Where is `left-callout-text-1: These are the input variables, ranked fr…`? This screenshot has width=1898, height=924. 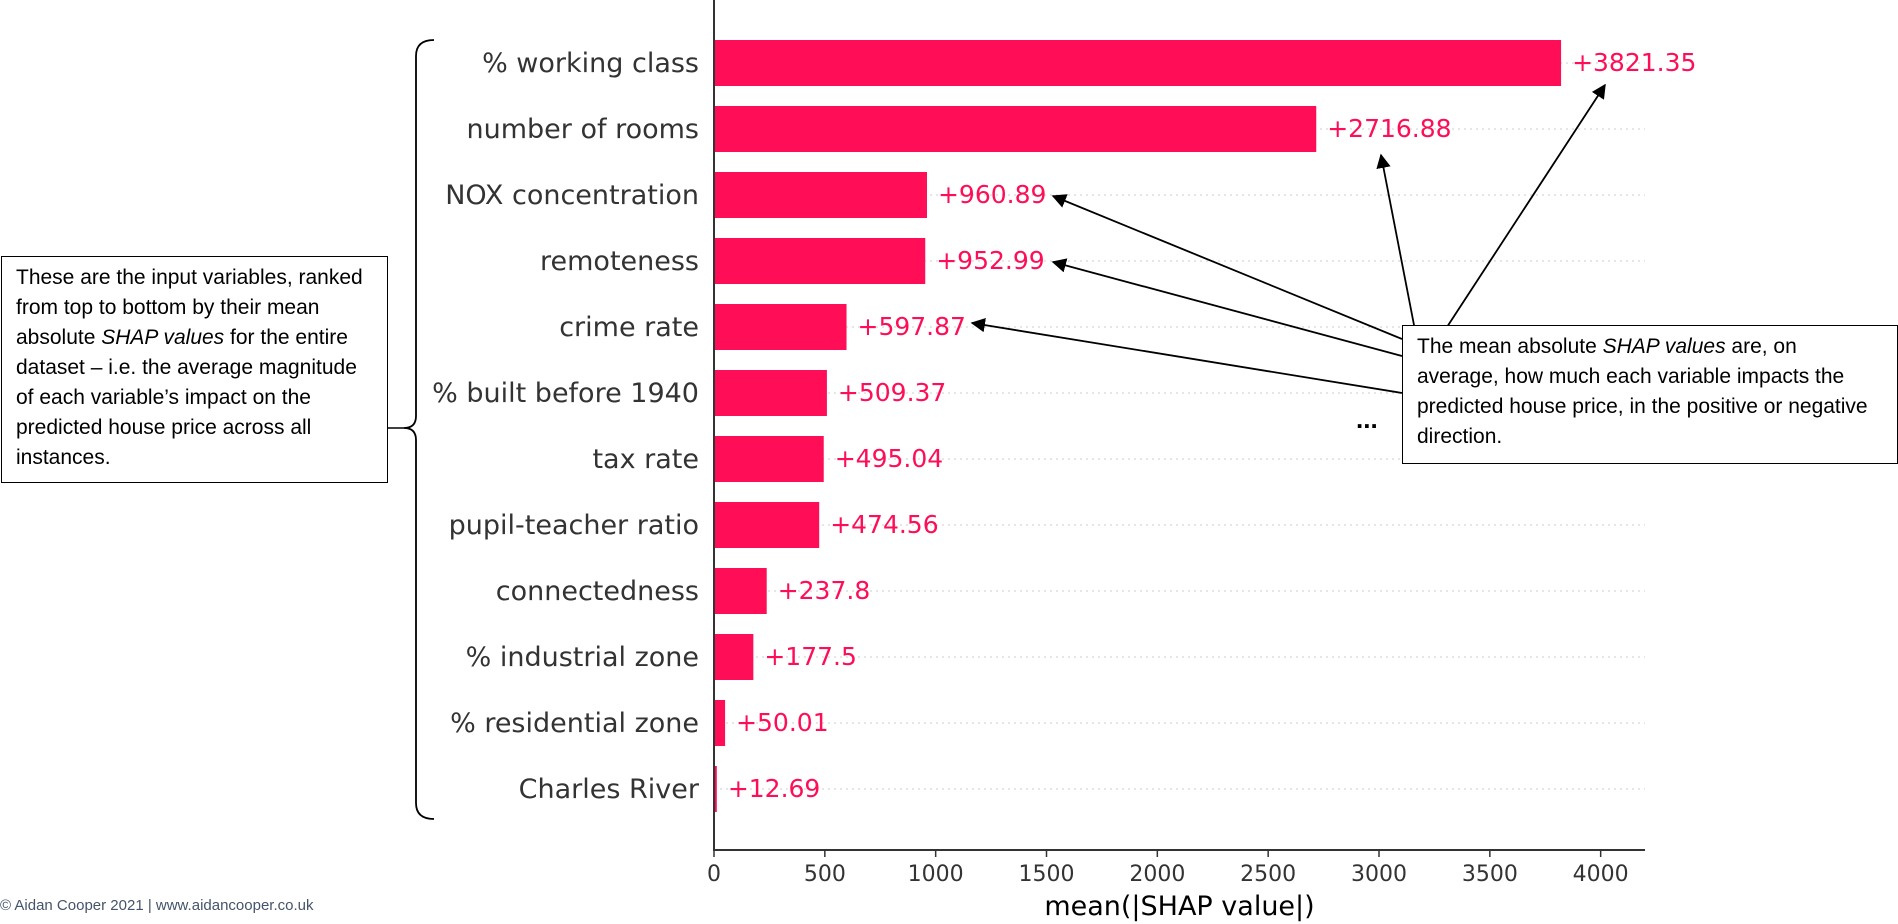
left-callout-text-1: These are the input variables, ranked fr… is located at coordinates (189, 307).